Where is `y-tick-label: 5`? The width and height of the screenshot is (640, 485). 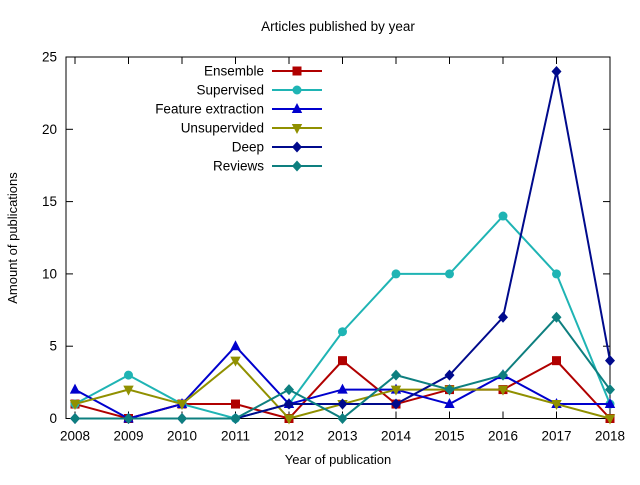
y-tick-label: 5 is located at coordinates (53, 346).